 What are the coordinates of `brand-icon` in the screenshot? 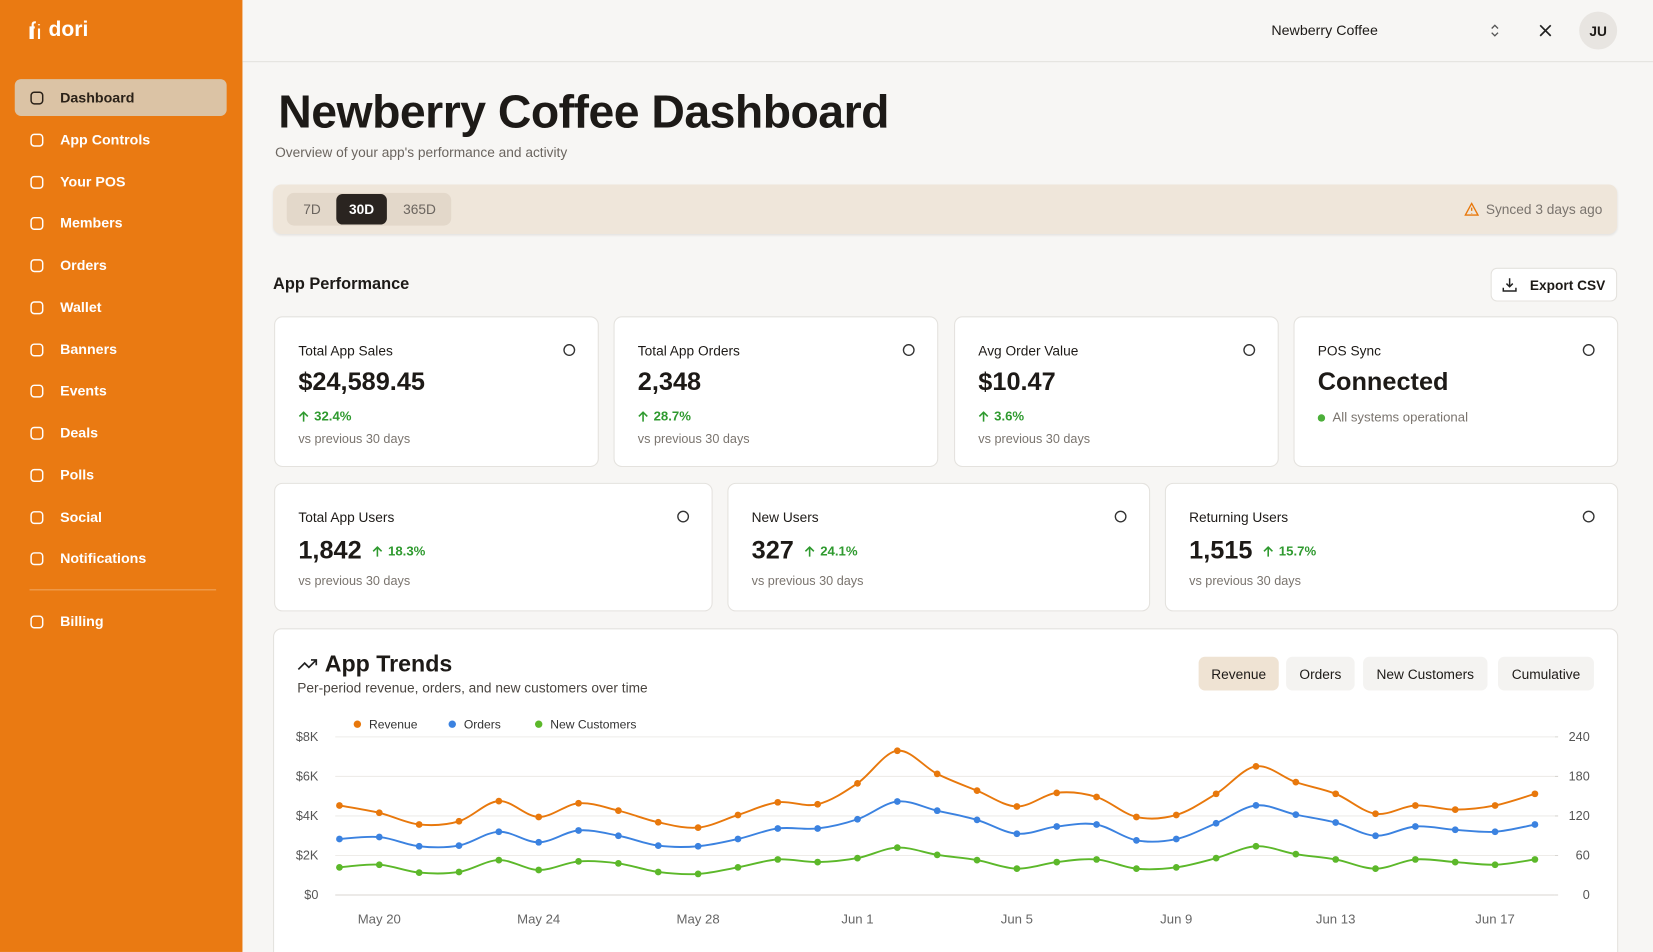 It's located at (35, 29).